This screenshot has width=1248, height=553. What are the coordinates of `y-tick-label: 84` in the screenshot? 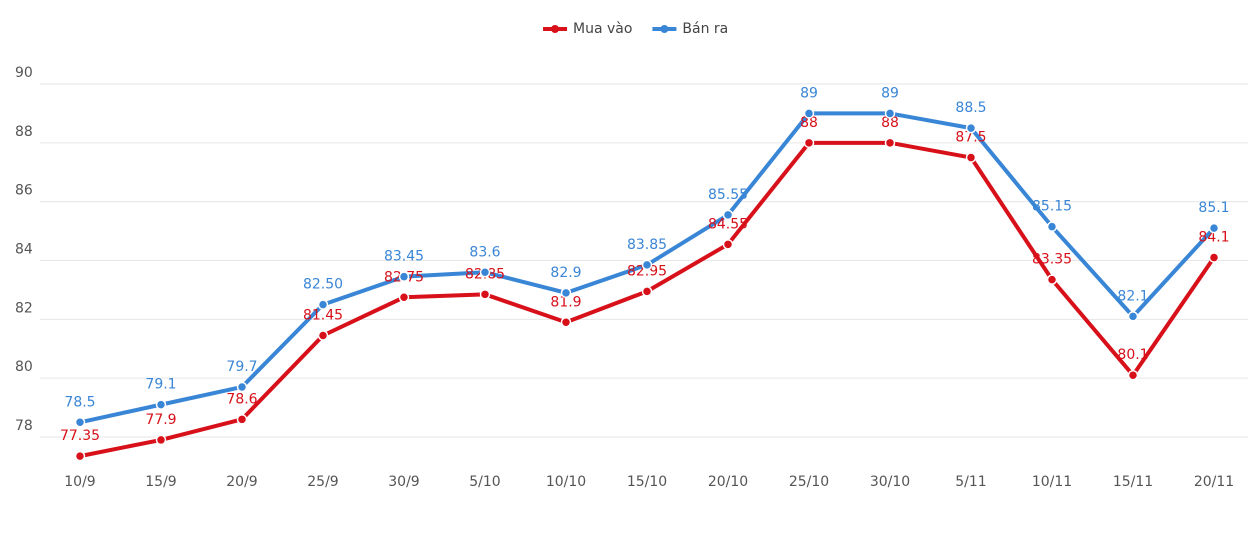 It's located at (24, 249).